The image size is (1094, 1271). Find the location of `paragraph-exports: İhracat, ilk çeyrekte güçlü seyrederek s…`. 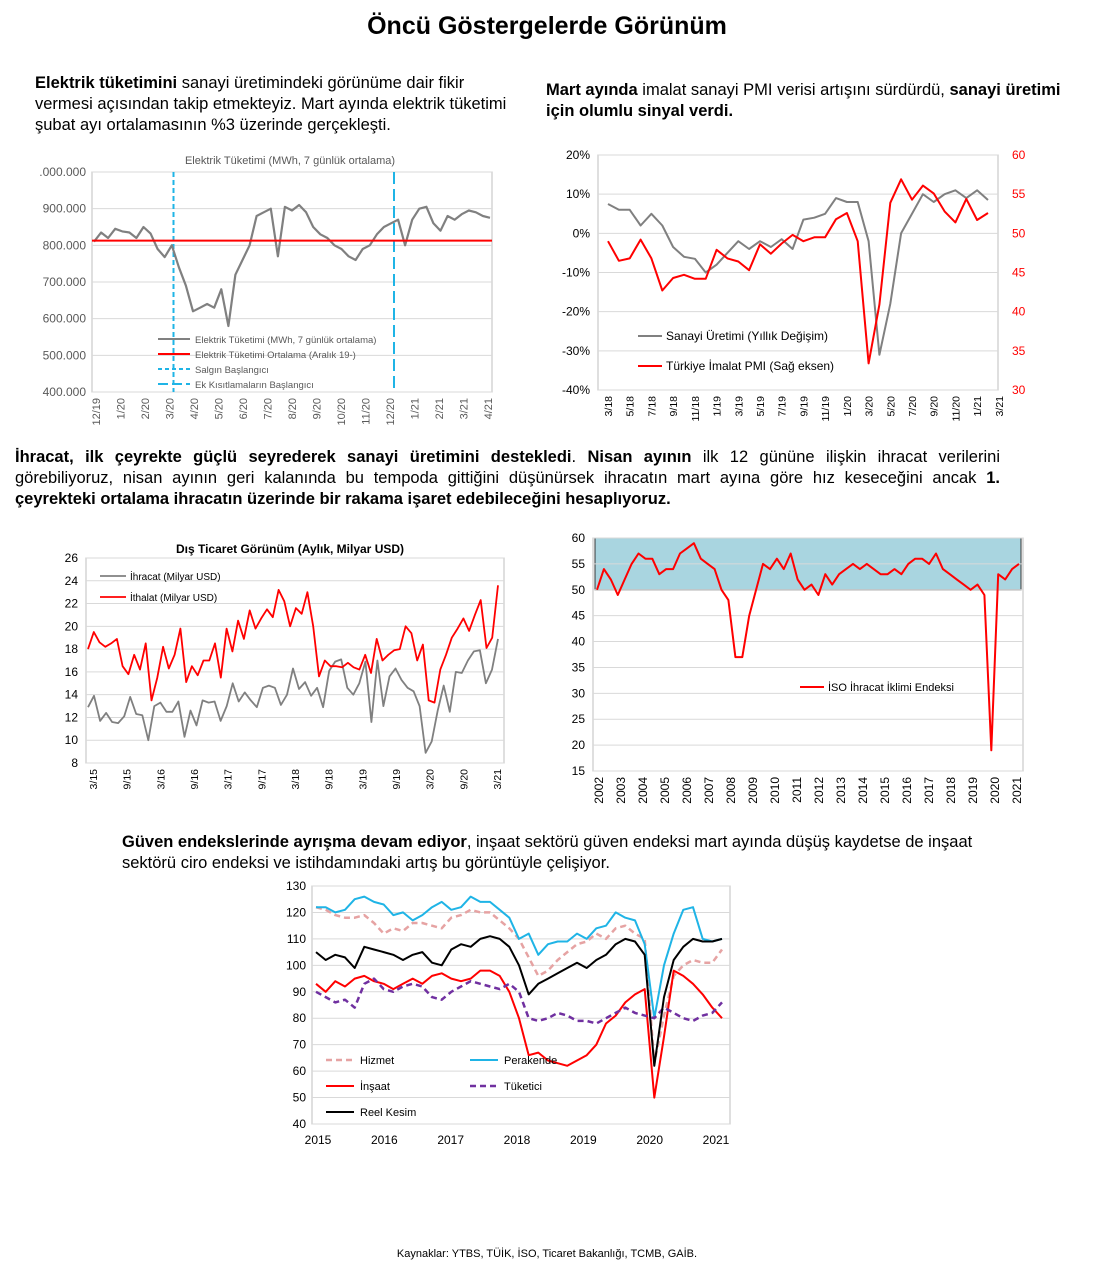

paragraph-exports: İhracat, ilk çeyrekte güçlü seyrederek s… is located at coordinates (507, 478).